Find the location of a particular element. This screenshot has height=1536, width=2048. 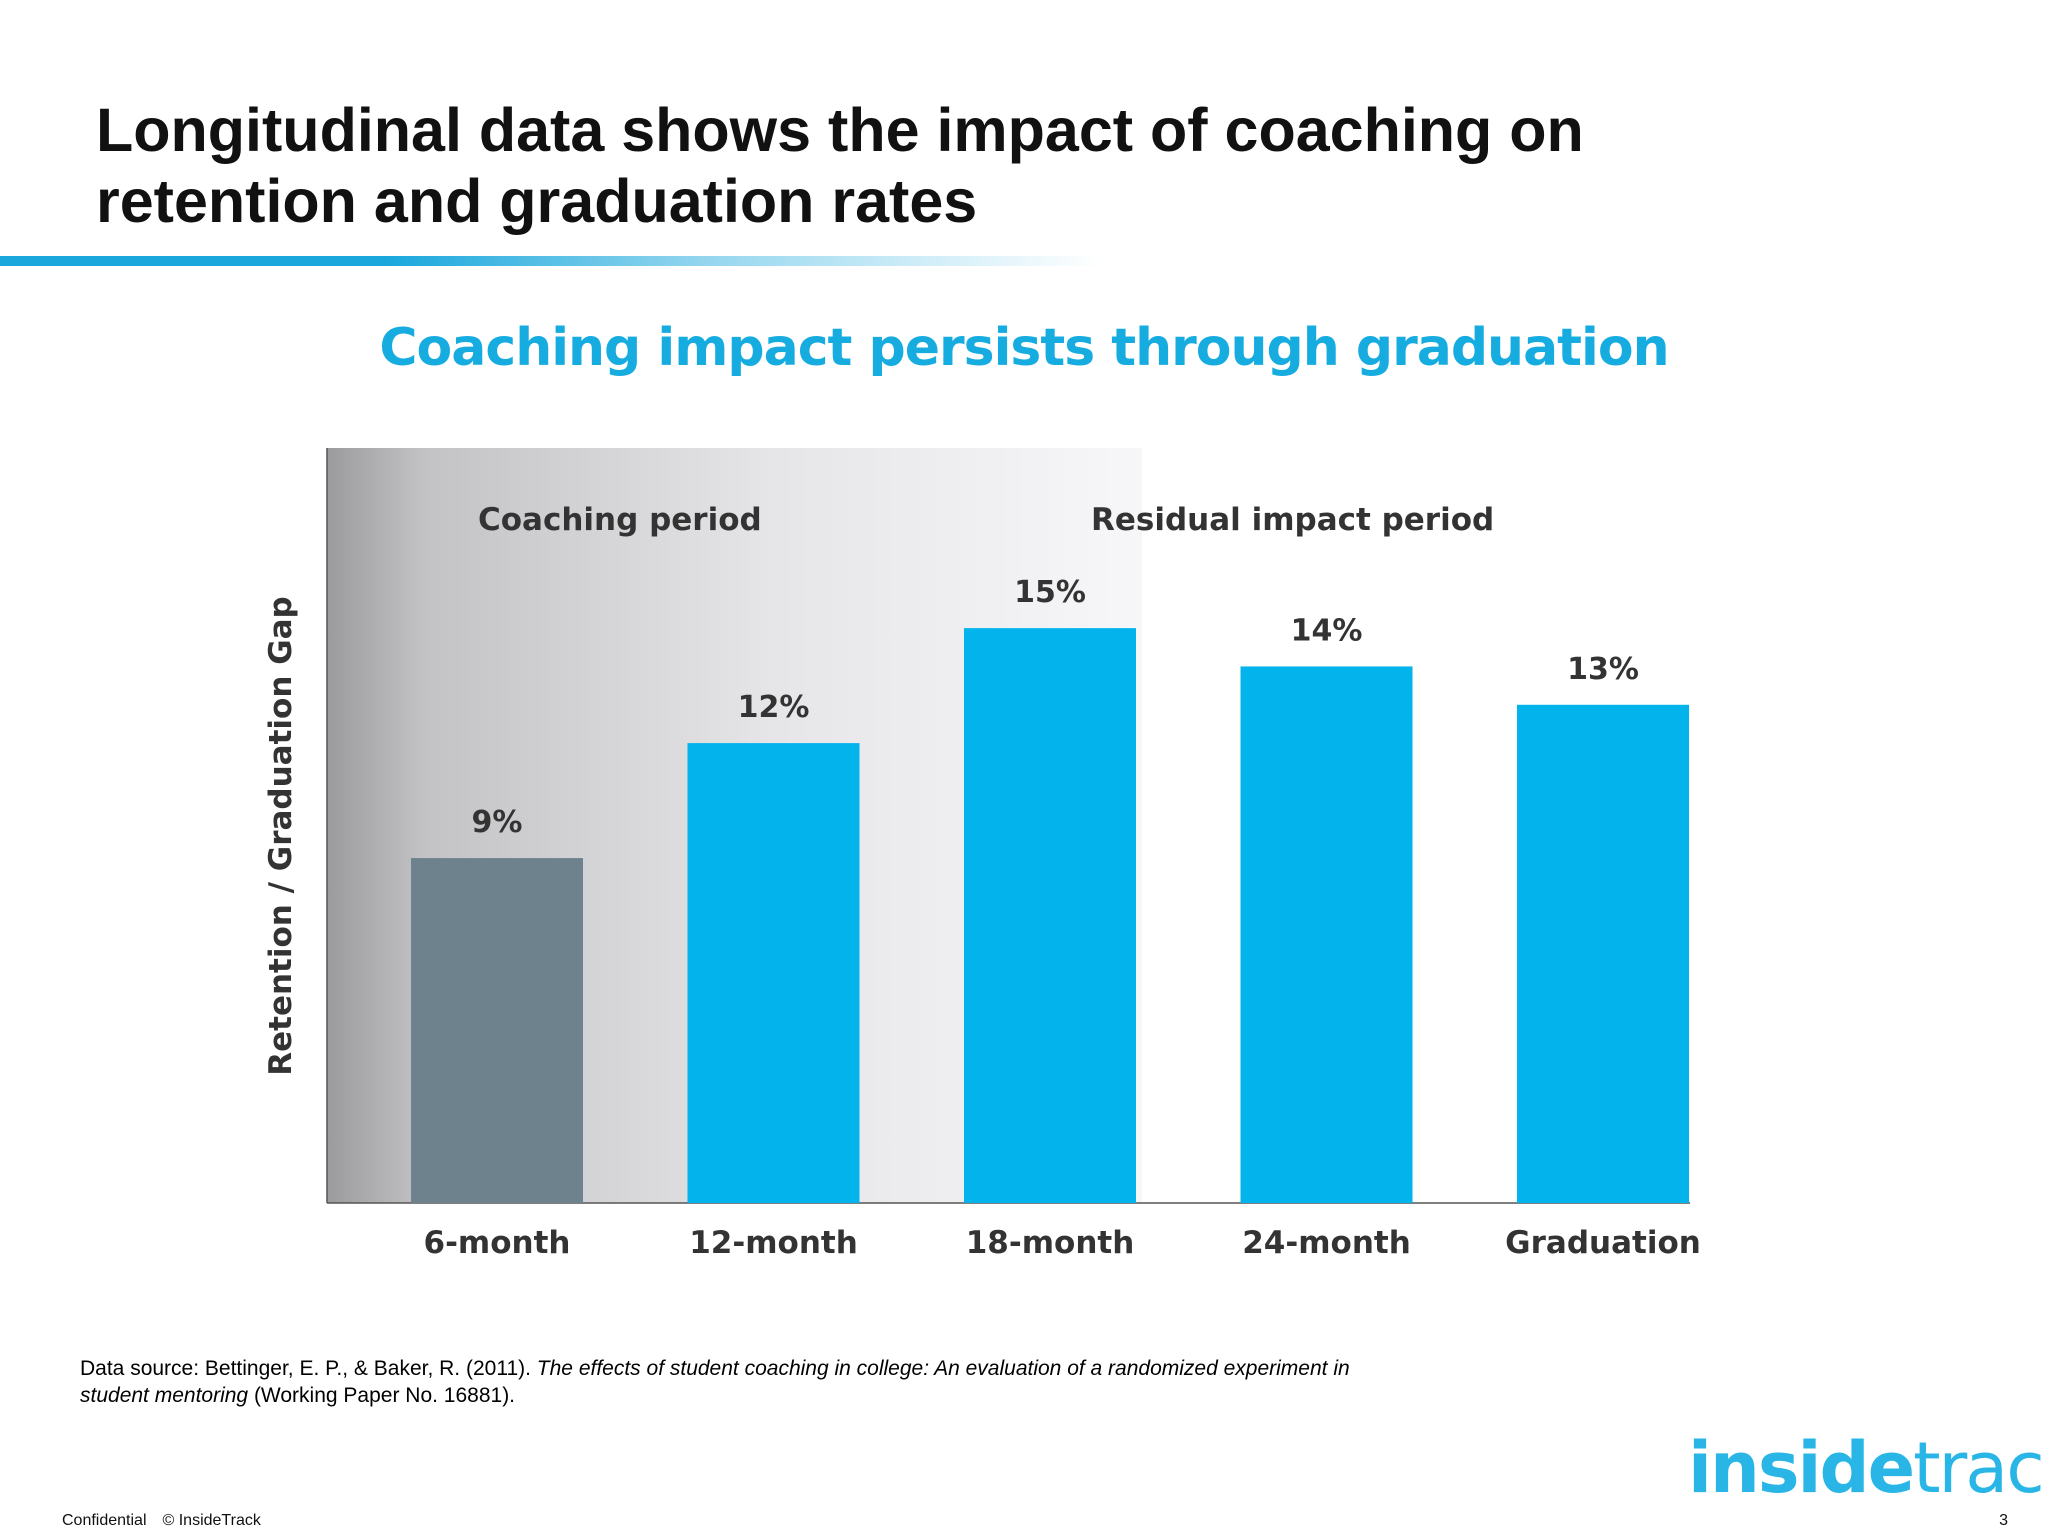

bar-18-month is located at coordinates (1050, 915).